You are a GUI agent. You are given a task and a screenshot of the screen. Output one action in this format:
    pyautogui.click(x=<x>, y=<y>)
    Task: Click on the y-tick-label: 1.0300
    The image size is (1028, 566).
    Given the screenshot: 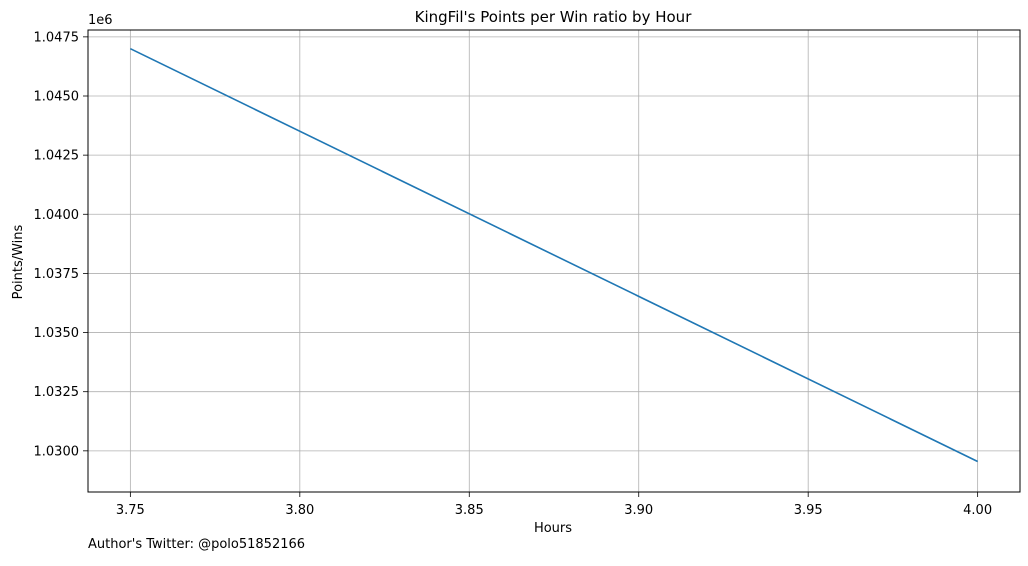 What is the action you would take?
    pyautogui.click(x=57, y=451)
    